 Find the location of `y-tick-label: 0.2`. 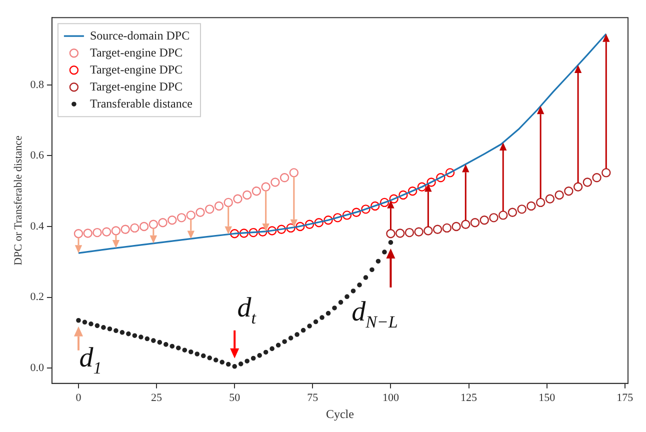

y-tick-label: 0.2 is located at coordinates (37, 297).